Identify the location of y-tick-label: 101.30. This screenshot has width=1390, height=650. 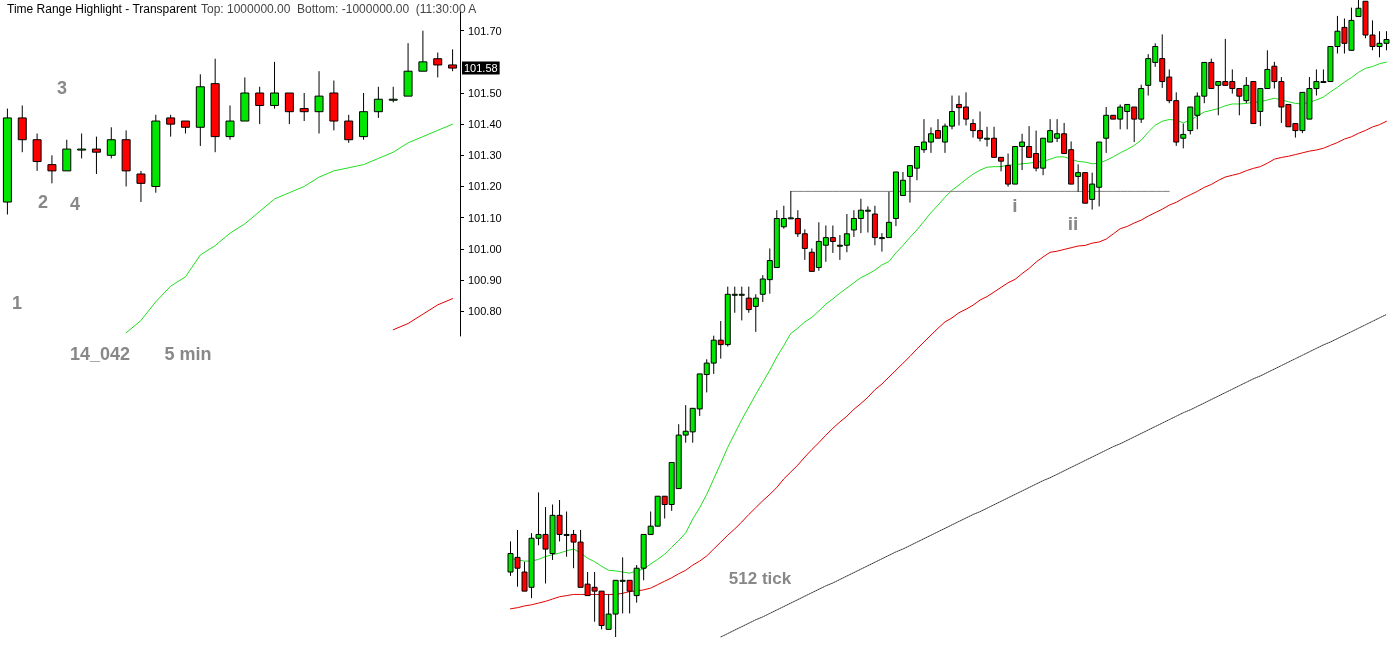
(485, 155).